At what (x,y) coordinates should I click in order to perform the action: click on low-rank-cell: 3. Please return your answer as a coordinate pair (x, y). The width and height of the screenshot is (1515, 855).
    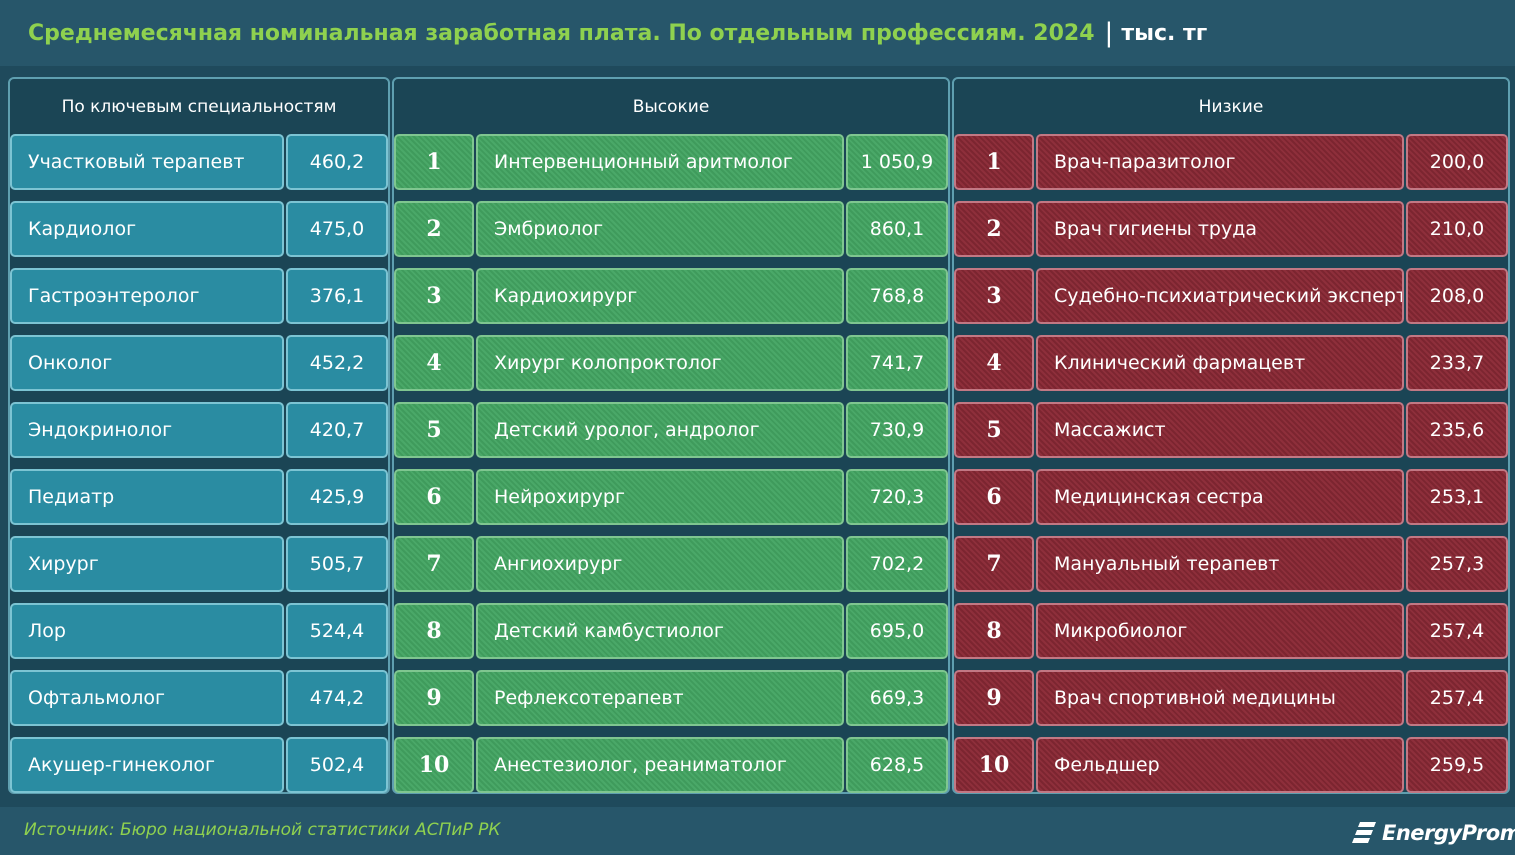
    Looking at the image, I should click on (994, 296).